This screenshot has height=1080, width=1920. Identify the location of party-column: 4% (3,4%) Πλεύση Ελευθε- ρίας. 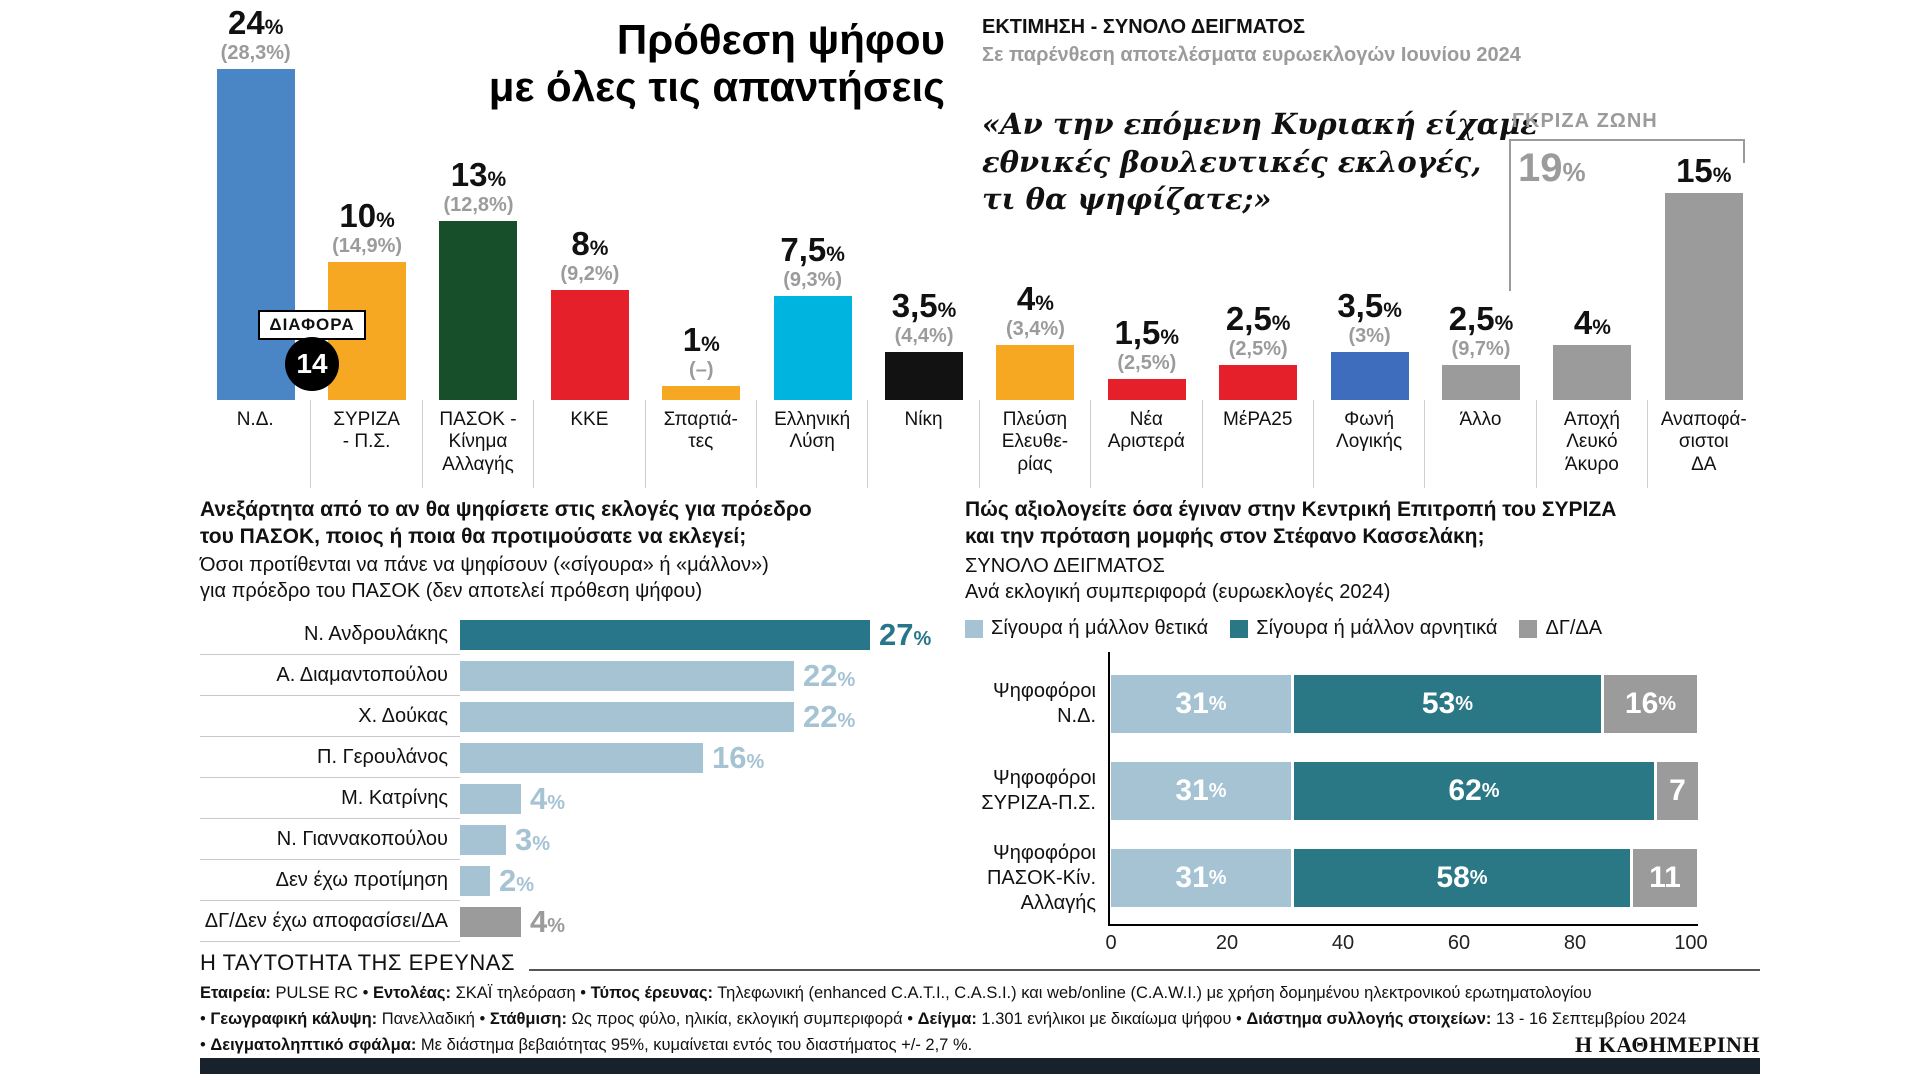
(1036, 244).